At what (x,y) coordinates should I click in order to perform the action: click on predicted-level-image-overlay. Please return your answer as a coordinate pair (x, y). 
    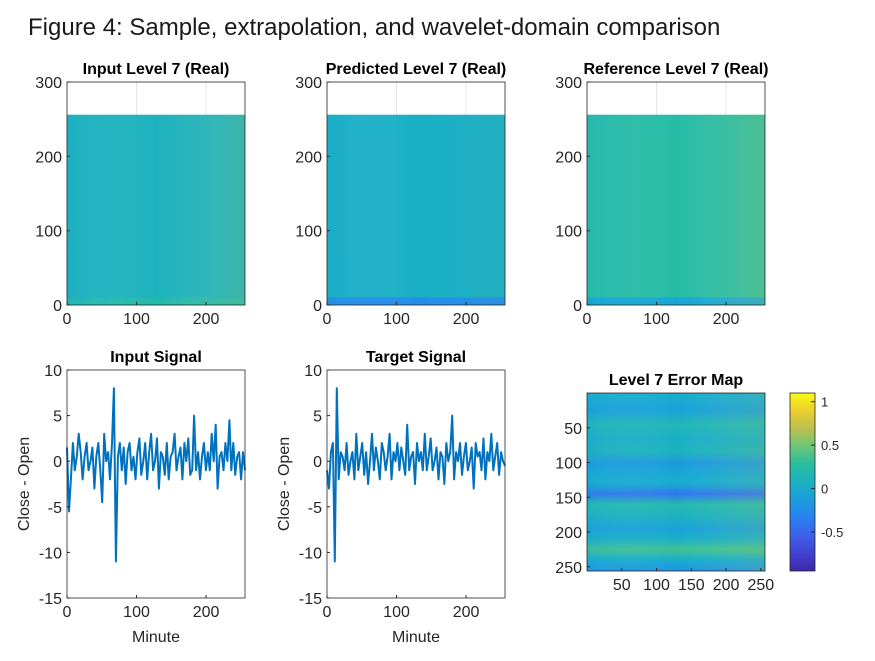
    Looking at the image, I should click on (416, 209).